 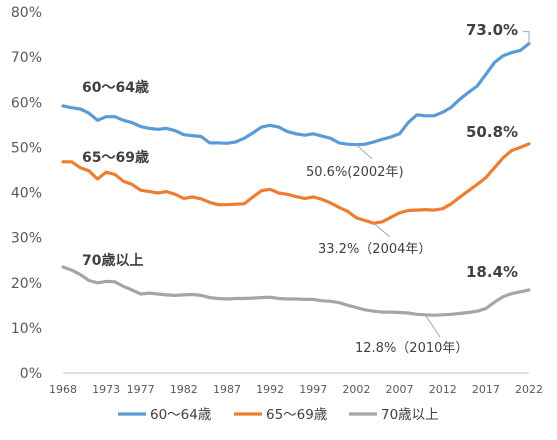 What do you see at coordinates (112, 260) in the screenshot?
I see `series-label-70-plus: 70歳以上` at bounding box center [112, 260].